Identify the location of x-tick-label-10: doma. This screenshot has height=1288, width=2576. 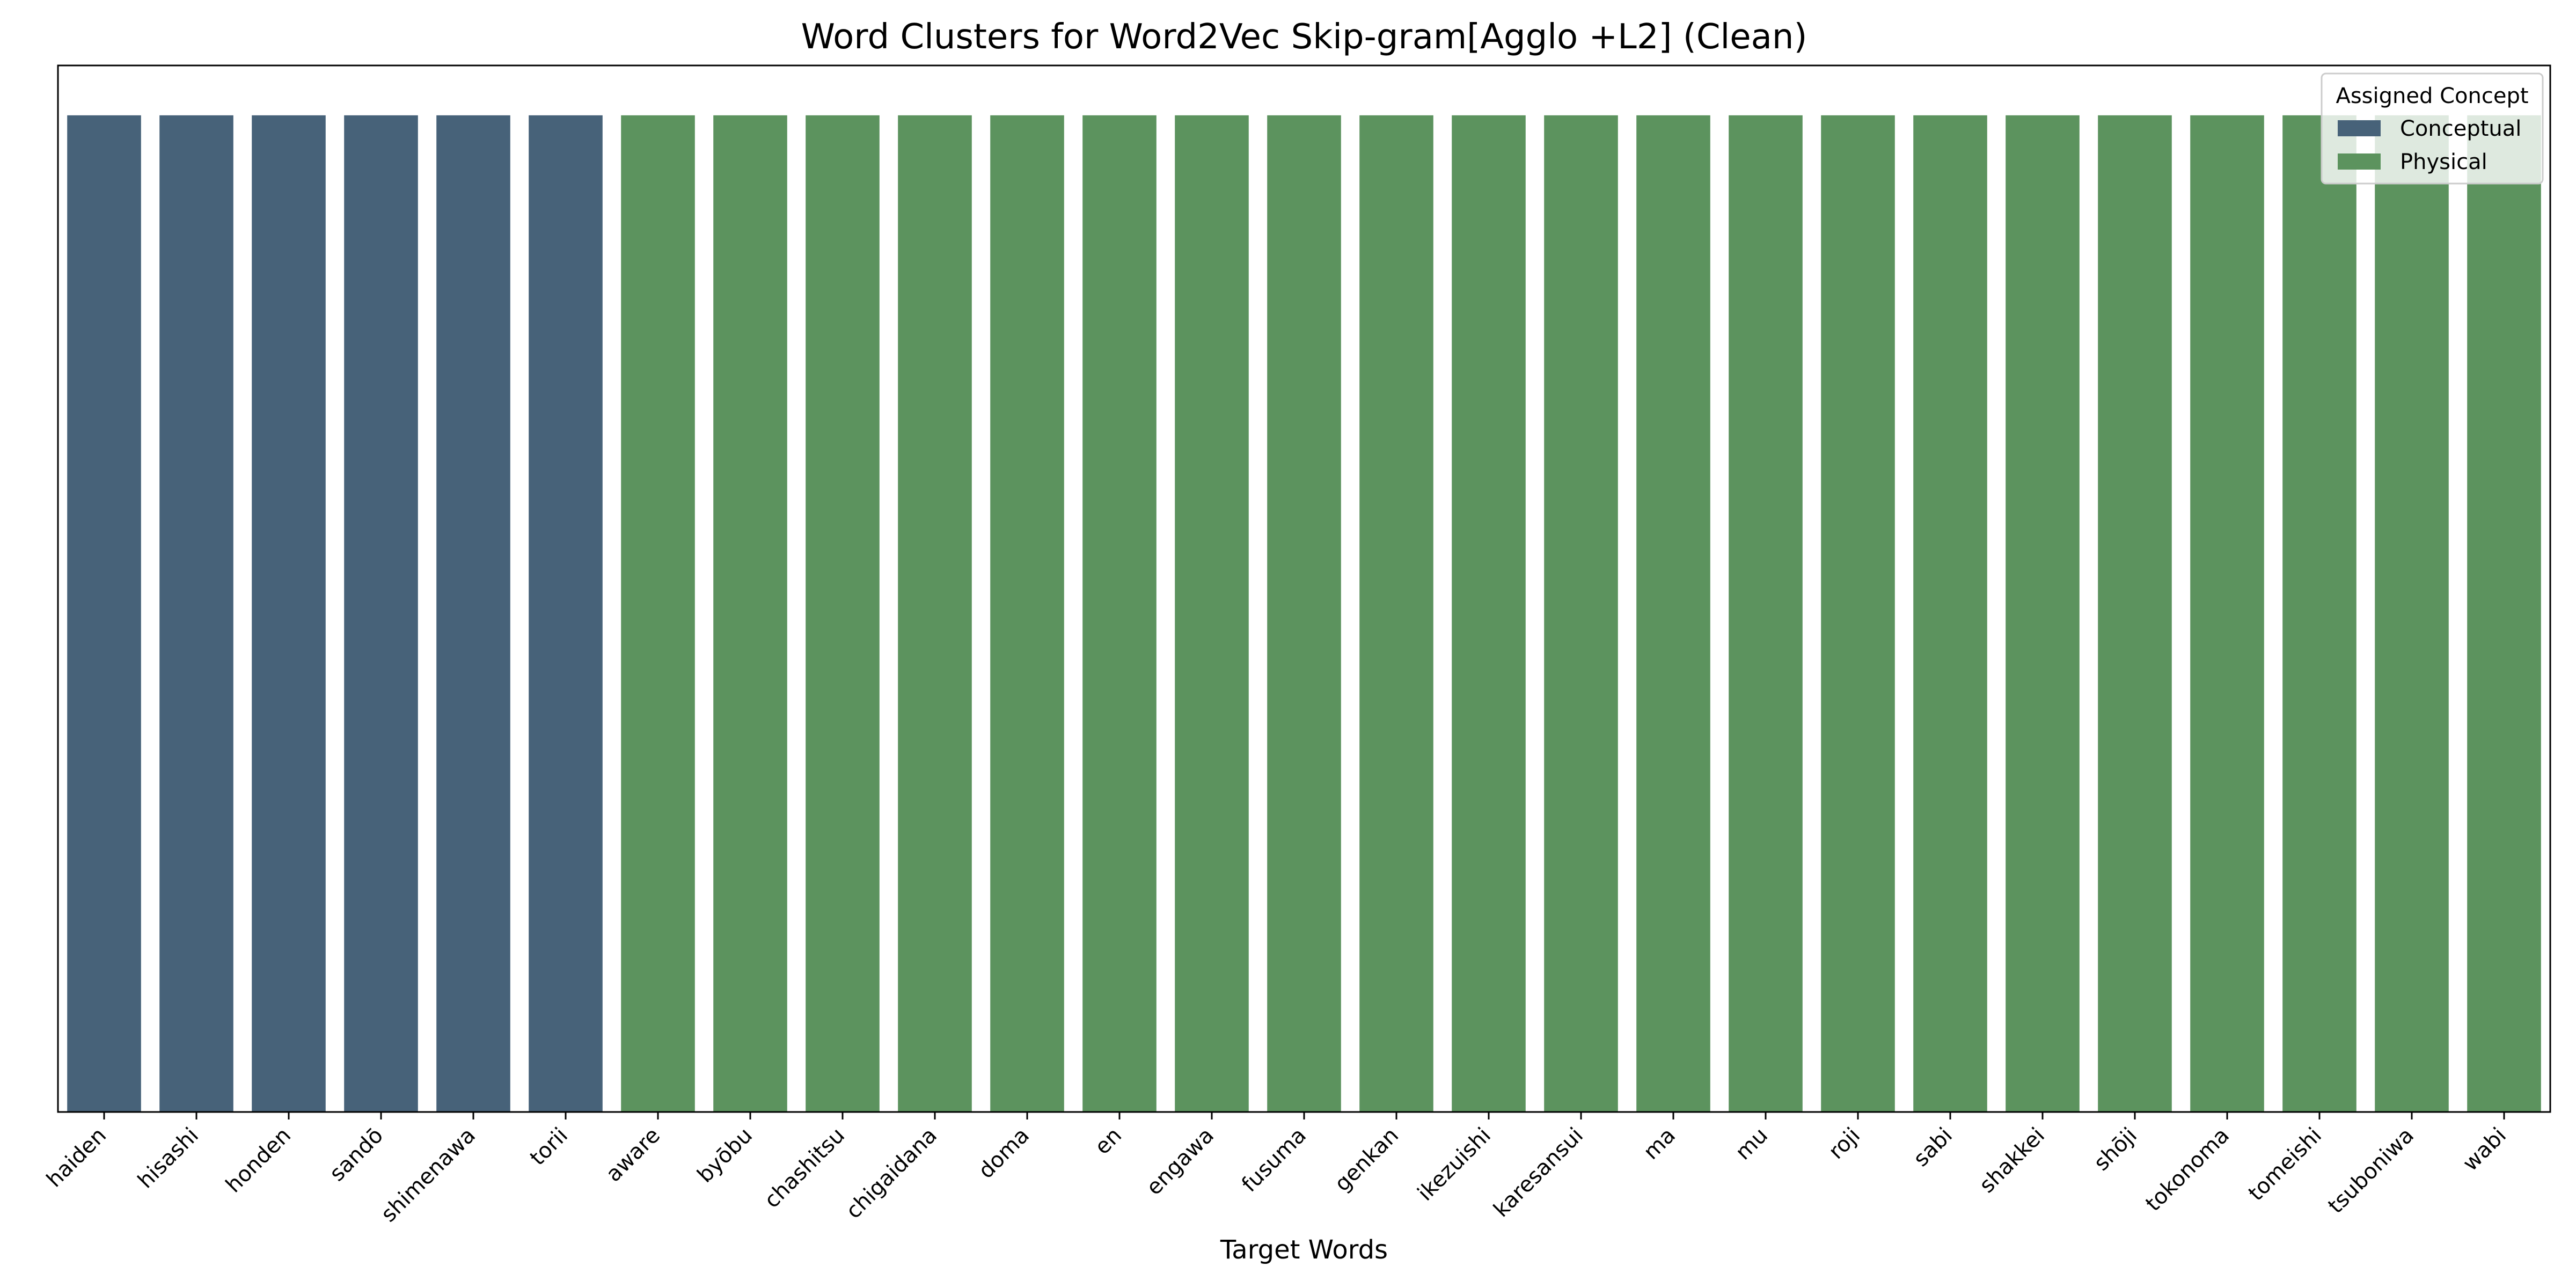
(1004, 1153).